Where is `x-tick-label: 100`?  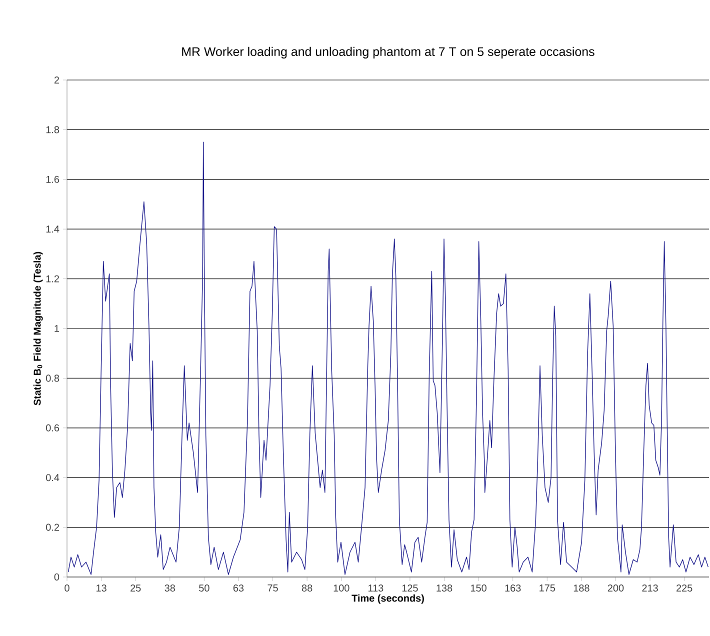
x-tick-label: 100 is located at coordinates (342, 588).